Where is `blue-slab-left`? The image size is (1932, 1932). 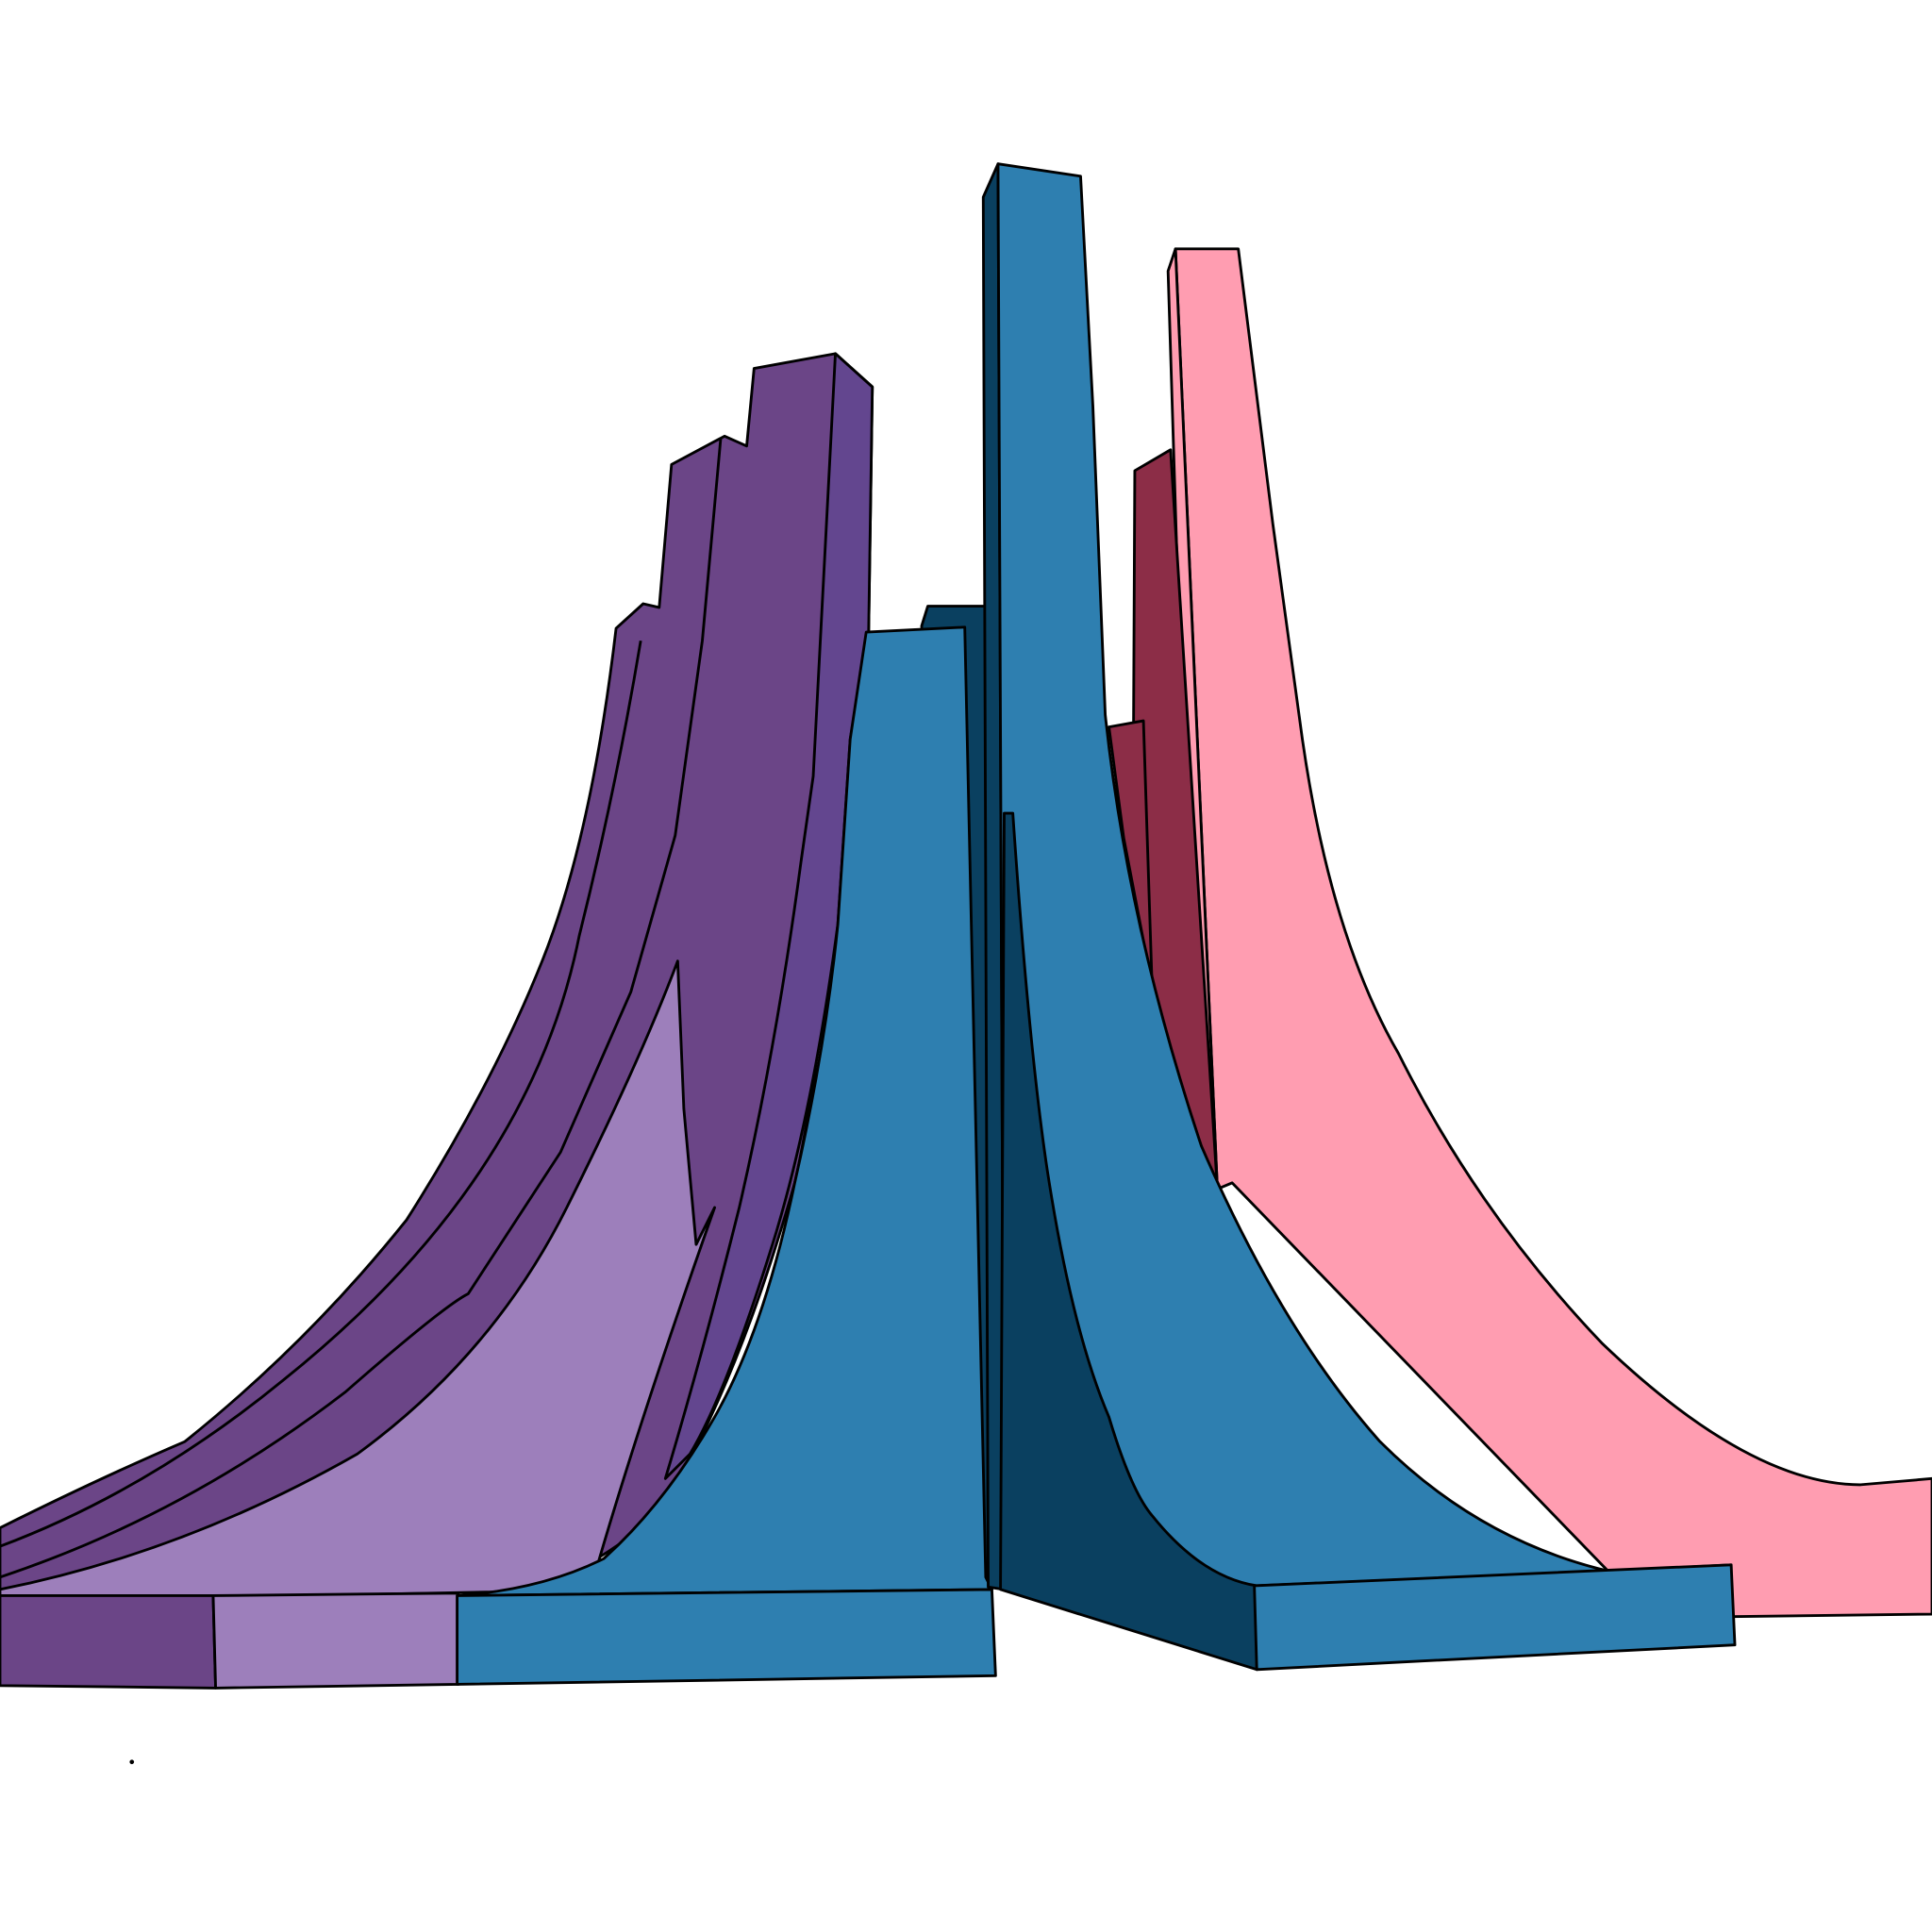 blue-slab-left is located at coordinates (726, 1637).